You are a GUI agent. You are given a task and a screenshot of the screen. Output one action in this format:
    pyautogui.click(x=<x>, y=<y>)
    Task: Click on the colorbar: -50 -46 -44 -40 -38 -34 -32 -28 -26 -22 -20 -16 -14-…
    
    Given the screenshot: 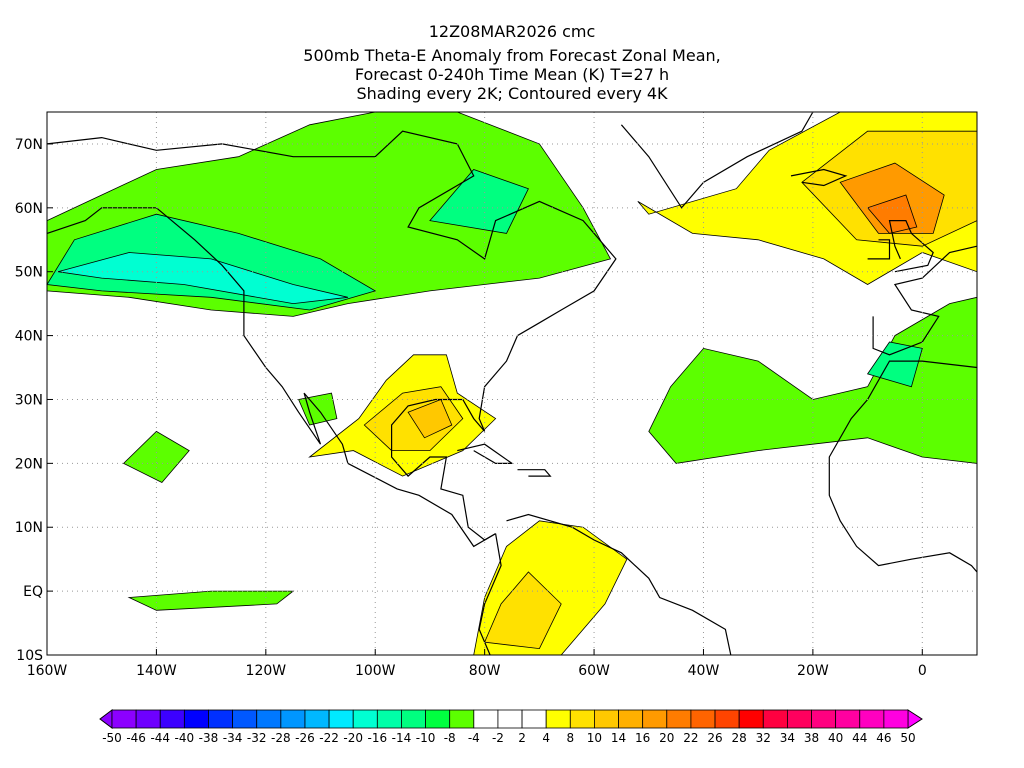 What is the action you would take?
    pyautogui.click(x=511, y=727)
    